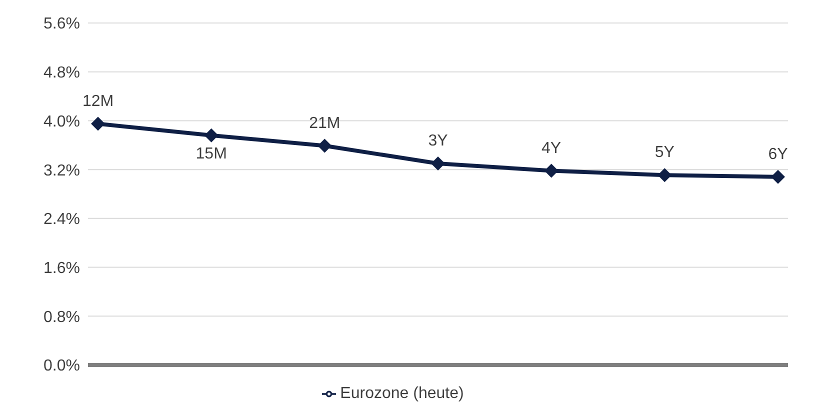  What do you see at coordinates (438, 141) in the screenshot?
I see `annotation: 3Y` at bounding box center [438, 141].